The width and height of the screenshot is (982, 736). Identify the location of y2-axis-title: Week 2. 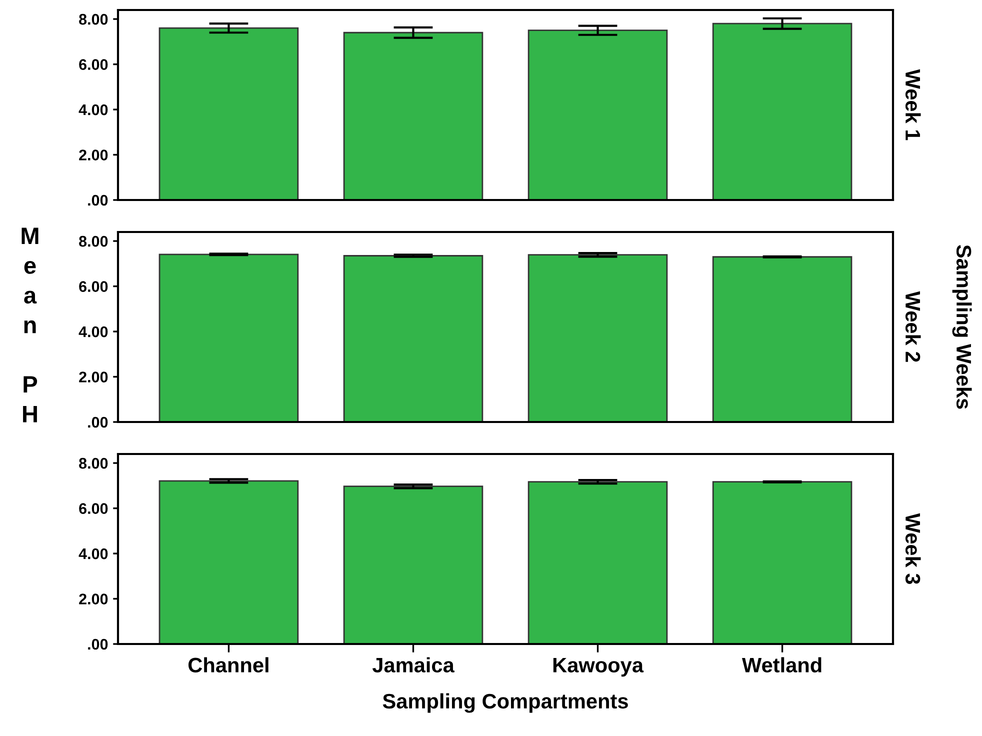
(913, 326).